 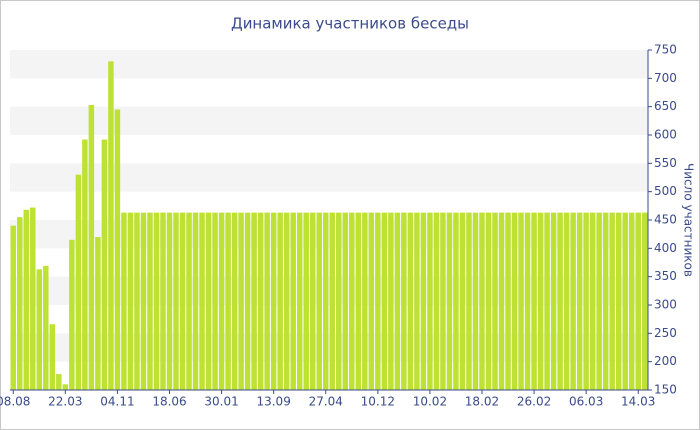 What do you see at coordinates (665, 361) in the screenshot?
I see `y-tick-label: 200` at bounding box center [665, 361].